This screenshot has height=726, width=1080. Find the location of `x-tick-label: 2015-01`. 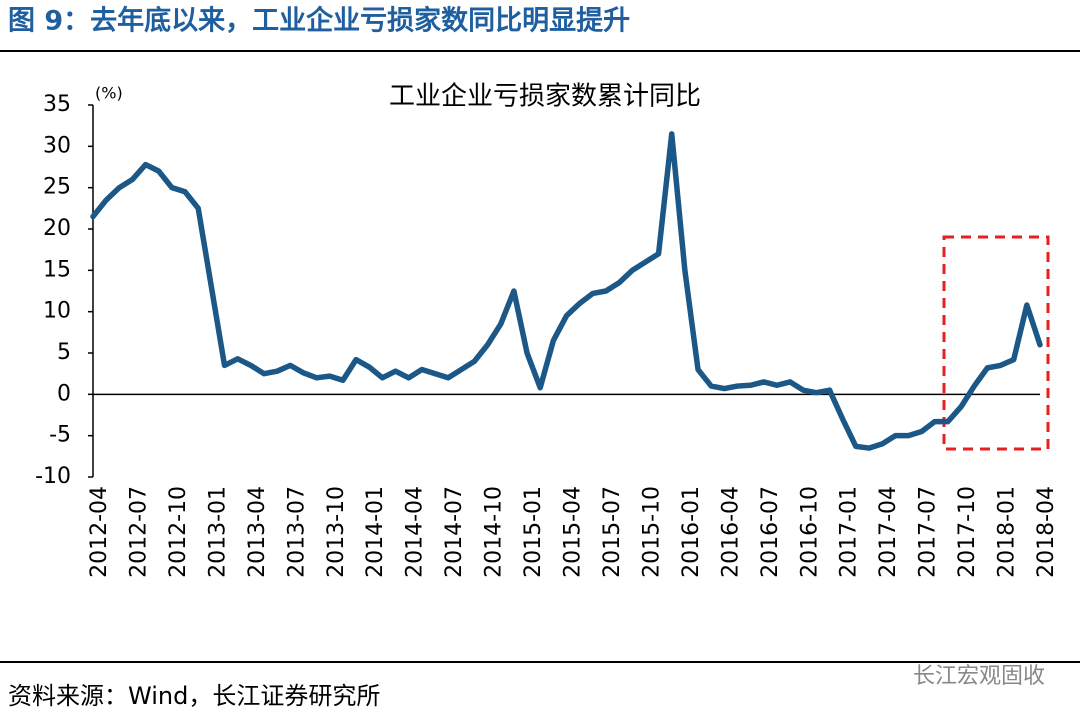

x-tick-label: 2015-01 is located at coordinates (533, 532).